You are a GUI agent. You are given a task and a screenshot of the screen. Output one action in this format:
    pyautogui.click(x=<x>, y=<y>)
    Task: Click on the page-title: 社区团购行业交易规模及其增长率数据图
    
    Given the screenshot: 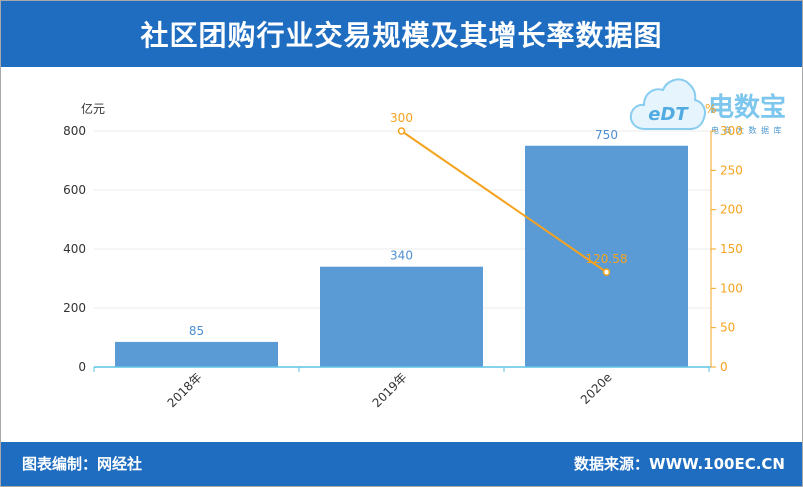 What is the action you would take?
    pyautogui.click(x=401, y=35)
    